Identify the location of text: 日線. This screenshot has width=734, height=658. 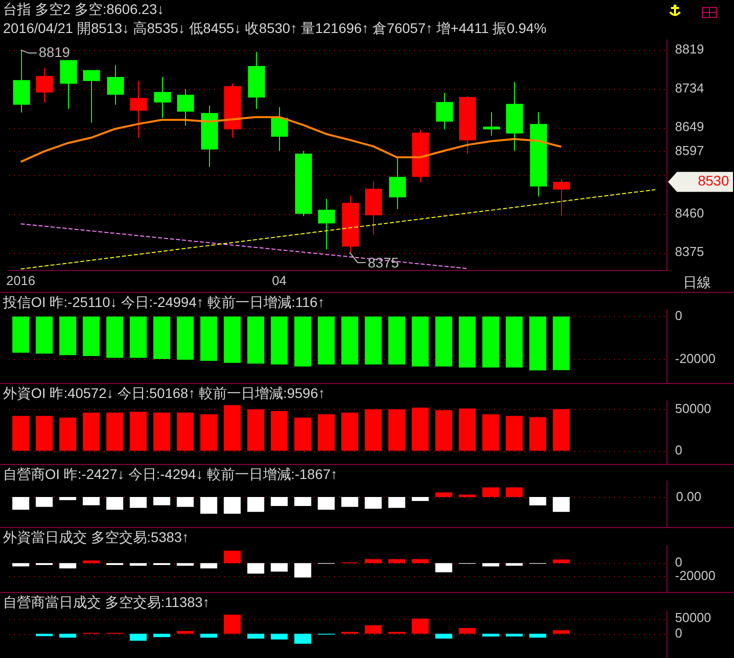
(697, 282).